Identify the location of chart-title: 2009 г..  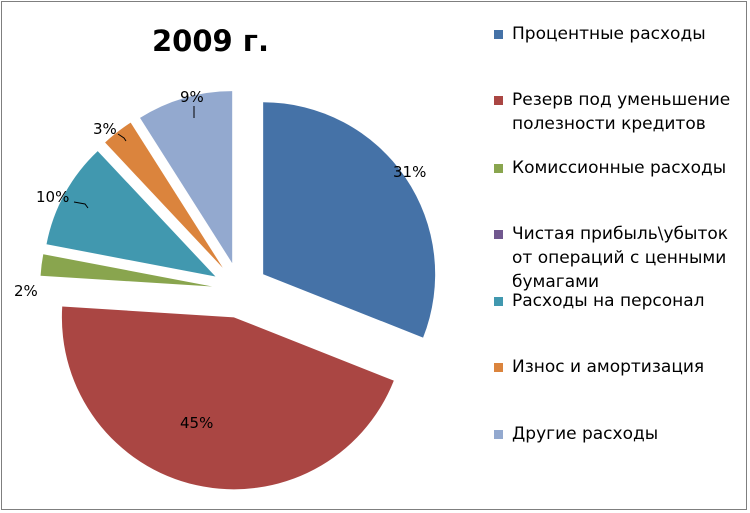
(210, 41).